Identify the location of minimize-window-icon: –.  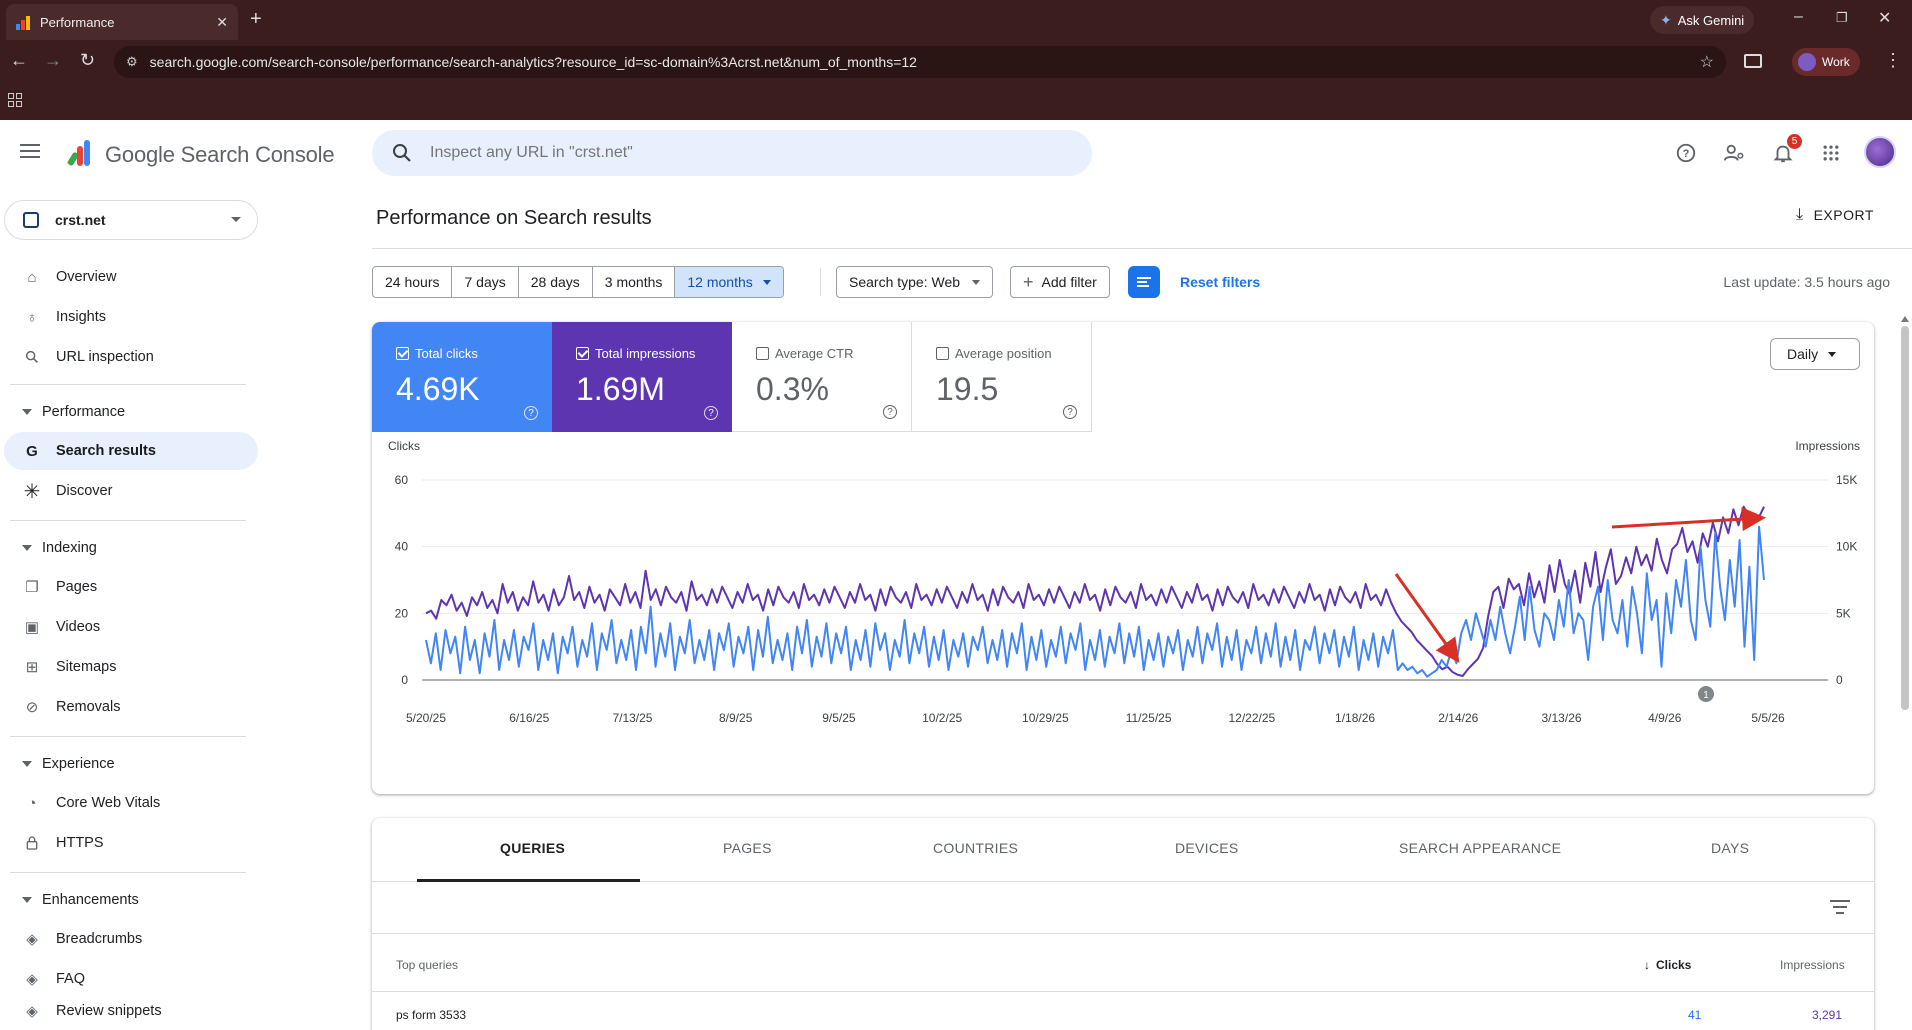
(1798, 16).